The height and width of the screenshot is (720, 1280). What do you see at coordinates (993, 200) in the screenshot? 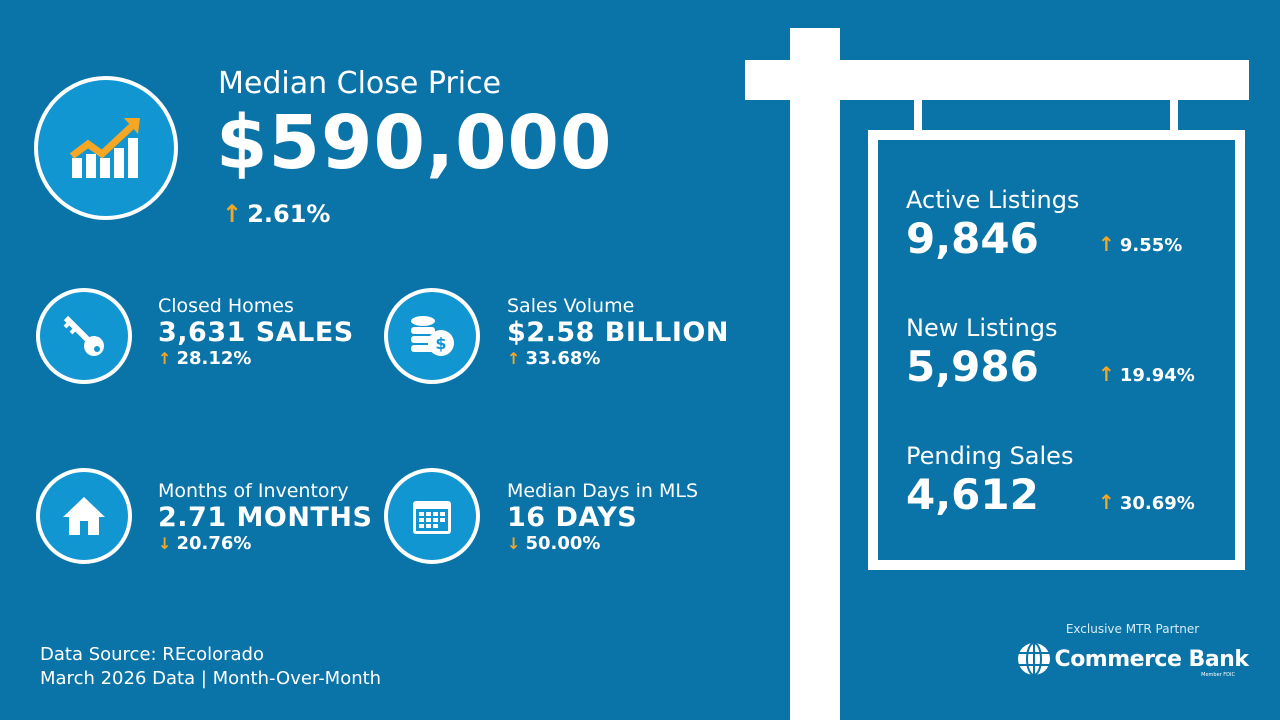
I see `sign-label: Active Listings` at bounding box center [993, 200].